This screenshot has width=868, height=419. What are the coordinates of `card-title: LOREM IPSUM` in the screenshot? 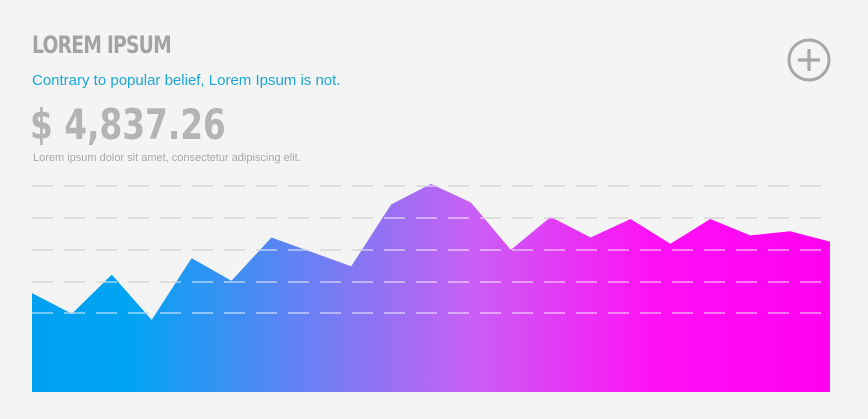 It's located at (102, 45).